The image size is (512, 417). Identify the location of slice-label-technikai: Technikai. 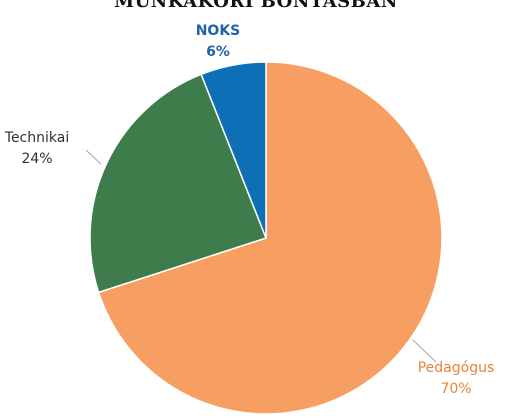
(36, 138).